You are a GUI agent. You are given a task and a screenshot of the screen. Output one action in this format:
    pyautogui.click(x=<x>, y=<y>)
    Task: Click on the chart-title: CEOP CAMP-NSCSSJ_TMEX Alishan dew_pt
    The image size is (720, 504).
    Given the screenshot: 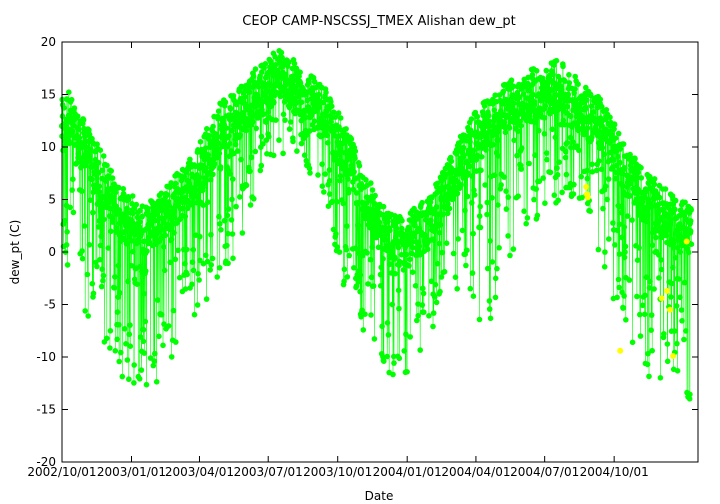 What is the action you would take?
    pyautogui.click(x=378, y=21)
    